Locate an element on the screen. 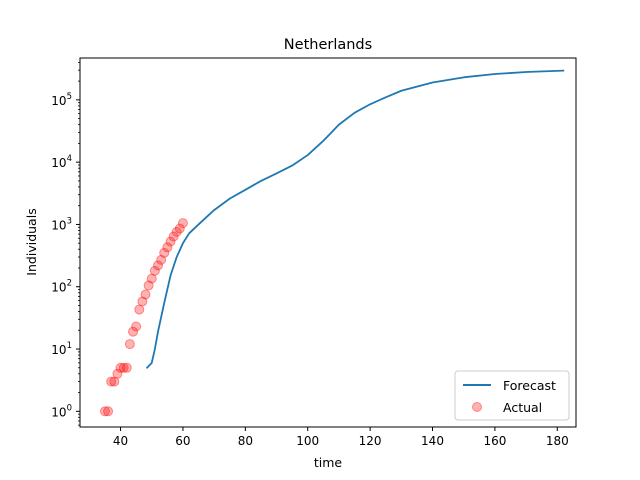 The image size is (640, 480). x-axis-label: time is located at coordinates (328, 462).